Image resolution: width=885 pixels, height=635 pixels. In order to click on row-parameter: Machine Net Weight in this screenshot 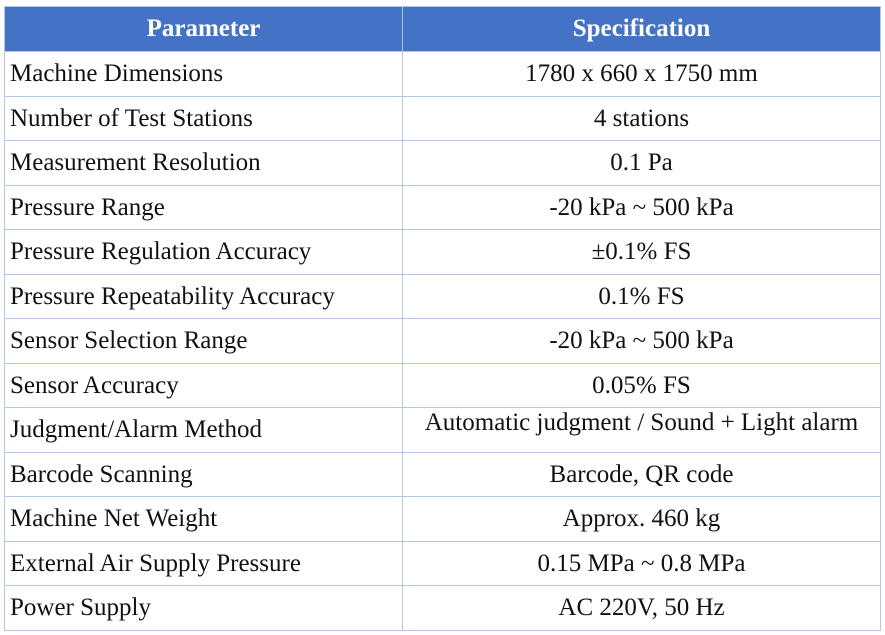, I will do `click(203, 519)`.